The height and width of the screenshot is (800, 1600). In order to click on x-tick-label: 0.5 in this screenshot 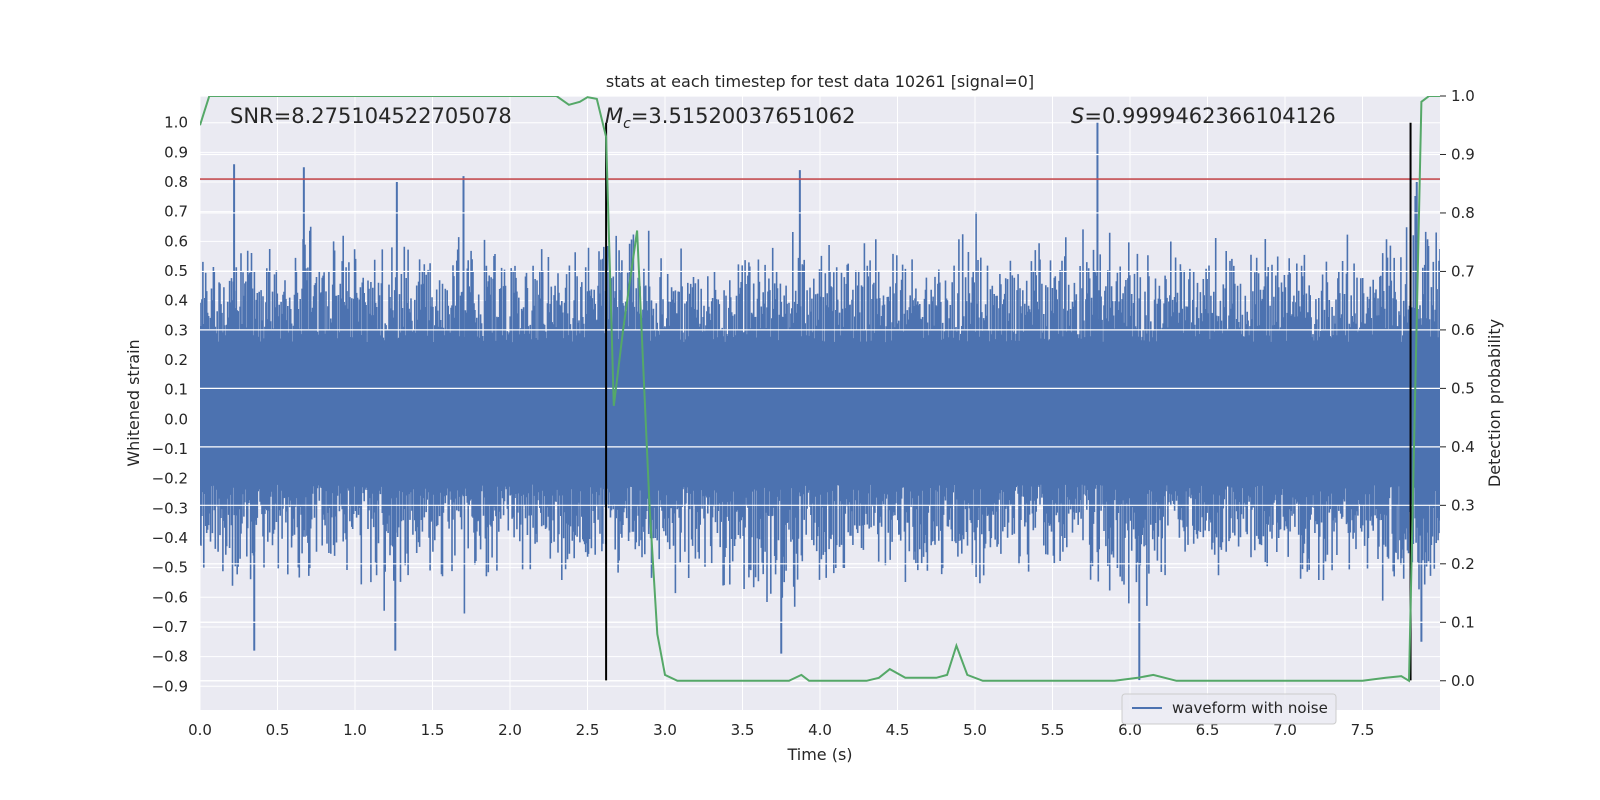, I will do `click(278, 730)`.